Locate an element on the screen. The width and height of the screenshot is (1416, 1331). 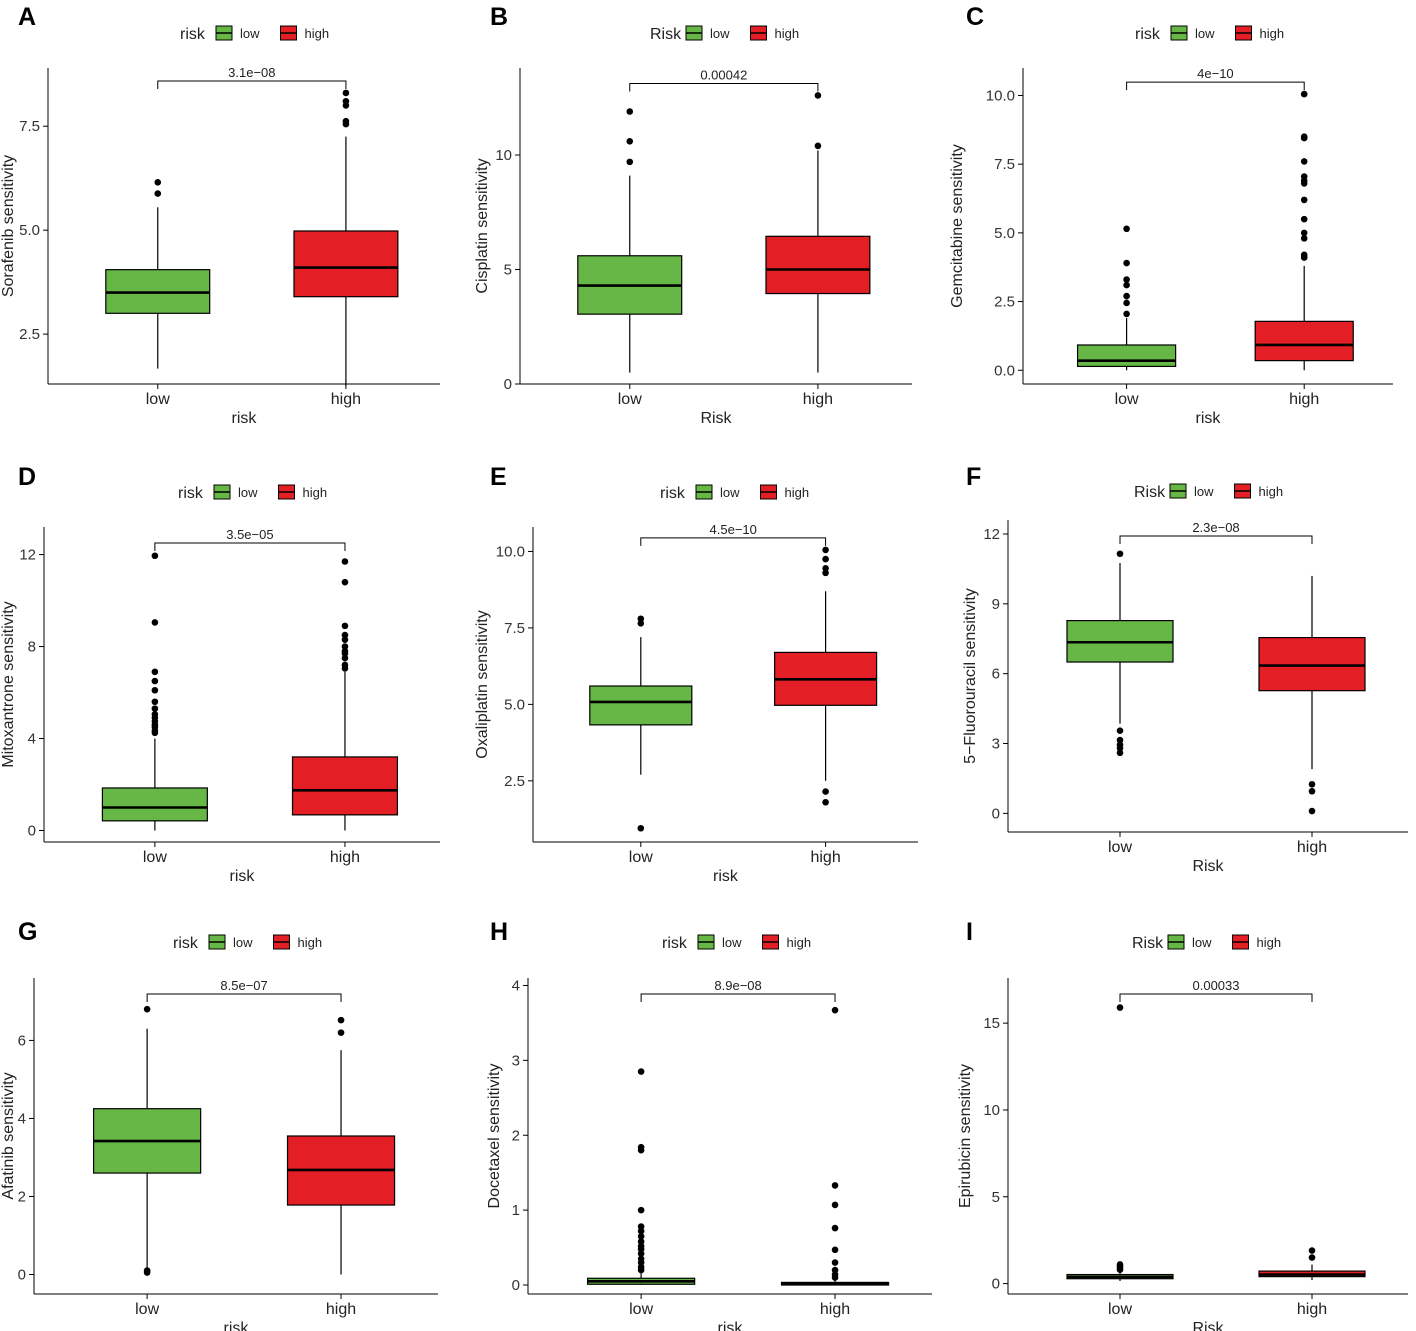
panel-letter: D is located at coordinates (27, 477).